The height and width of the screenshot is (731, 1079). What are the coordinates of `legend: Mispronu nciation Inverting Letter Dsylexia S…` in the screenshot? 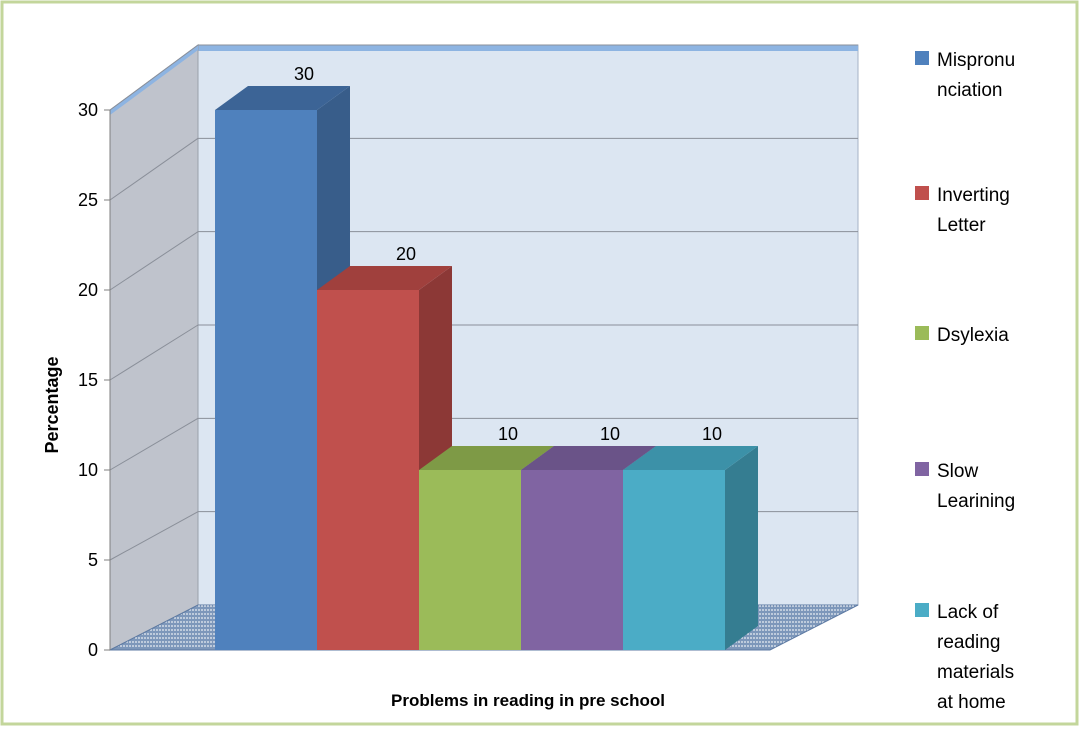 It's located at (965, 381).